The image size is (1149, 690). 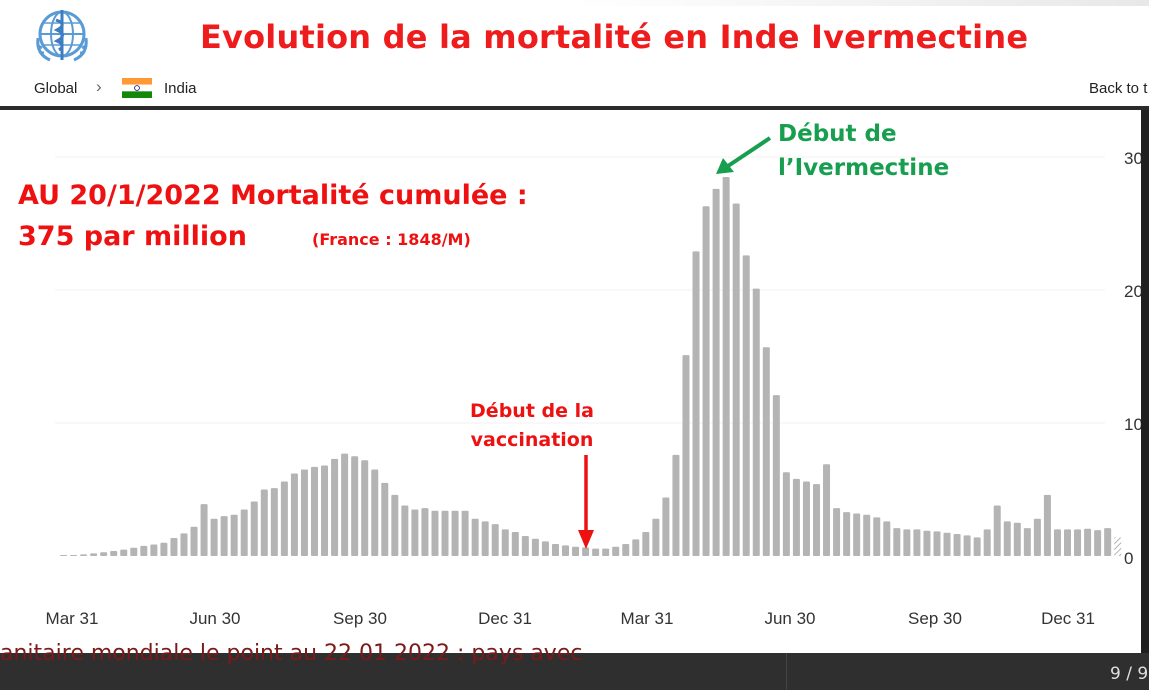 What do you see at coordinates (574, 3) in the screenshot?
I see `slide-top-strip` at bounding box center [574, 3].